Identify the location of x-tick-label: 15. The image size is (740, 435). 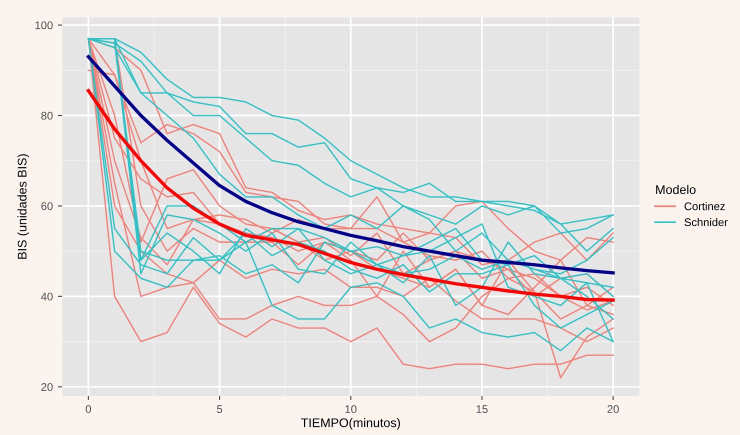
(482, 409).